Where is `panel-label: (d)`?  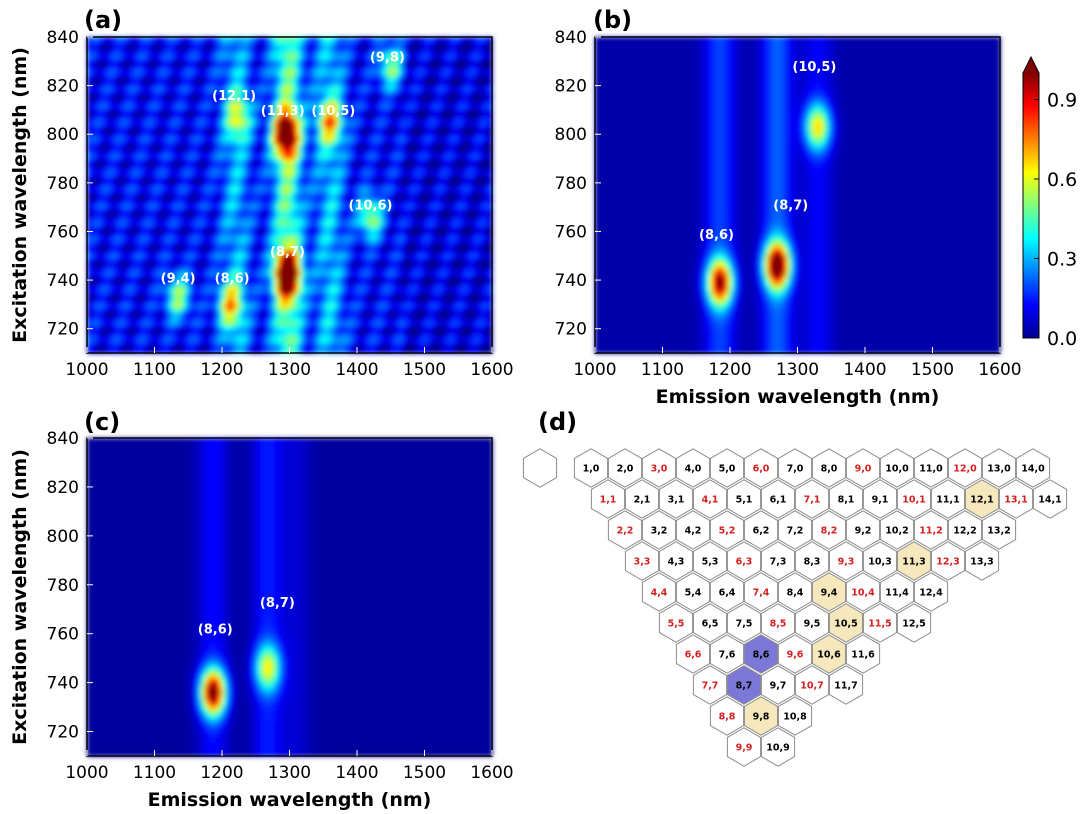
panel-label: (d) is located at coordinates (557, 422).